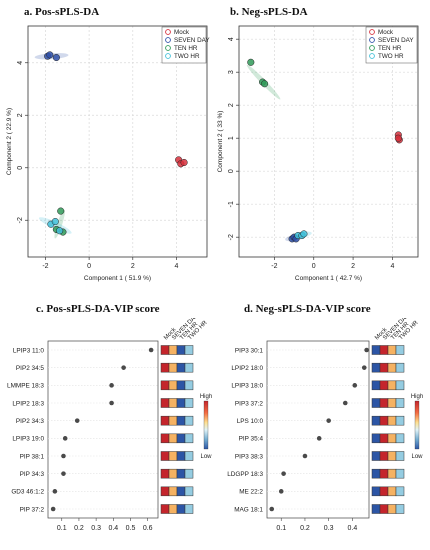 The height and width of the screenshot is (550, 430). What do you see at coordinates (184, 162) in the screenshot?
I see `point-mock` at bounding box center [184, 162].